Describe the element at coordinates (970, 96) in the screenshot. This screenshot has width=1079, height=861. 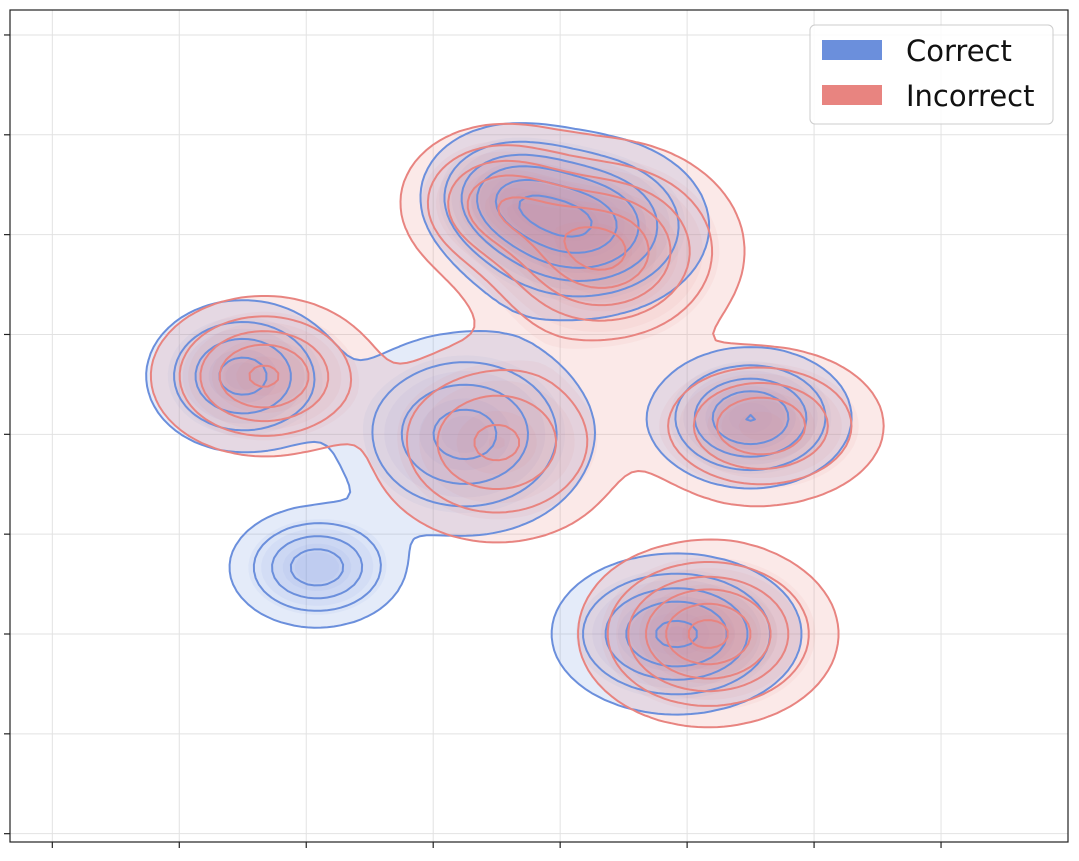
I see `legend-label-incorrect: Incorrect` at that location.